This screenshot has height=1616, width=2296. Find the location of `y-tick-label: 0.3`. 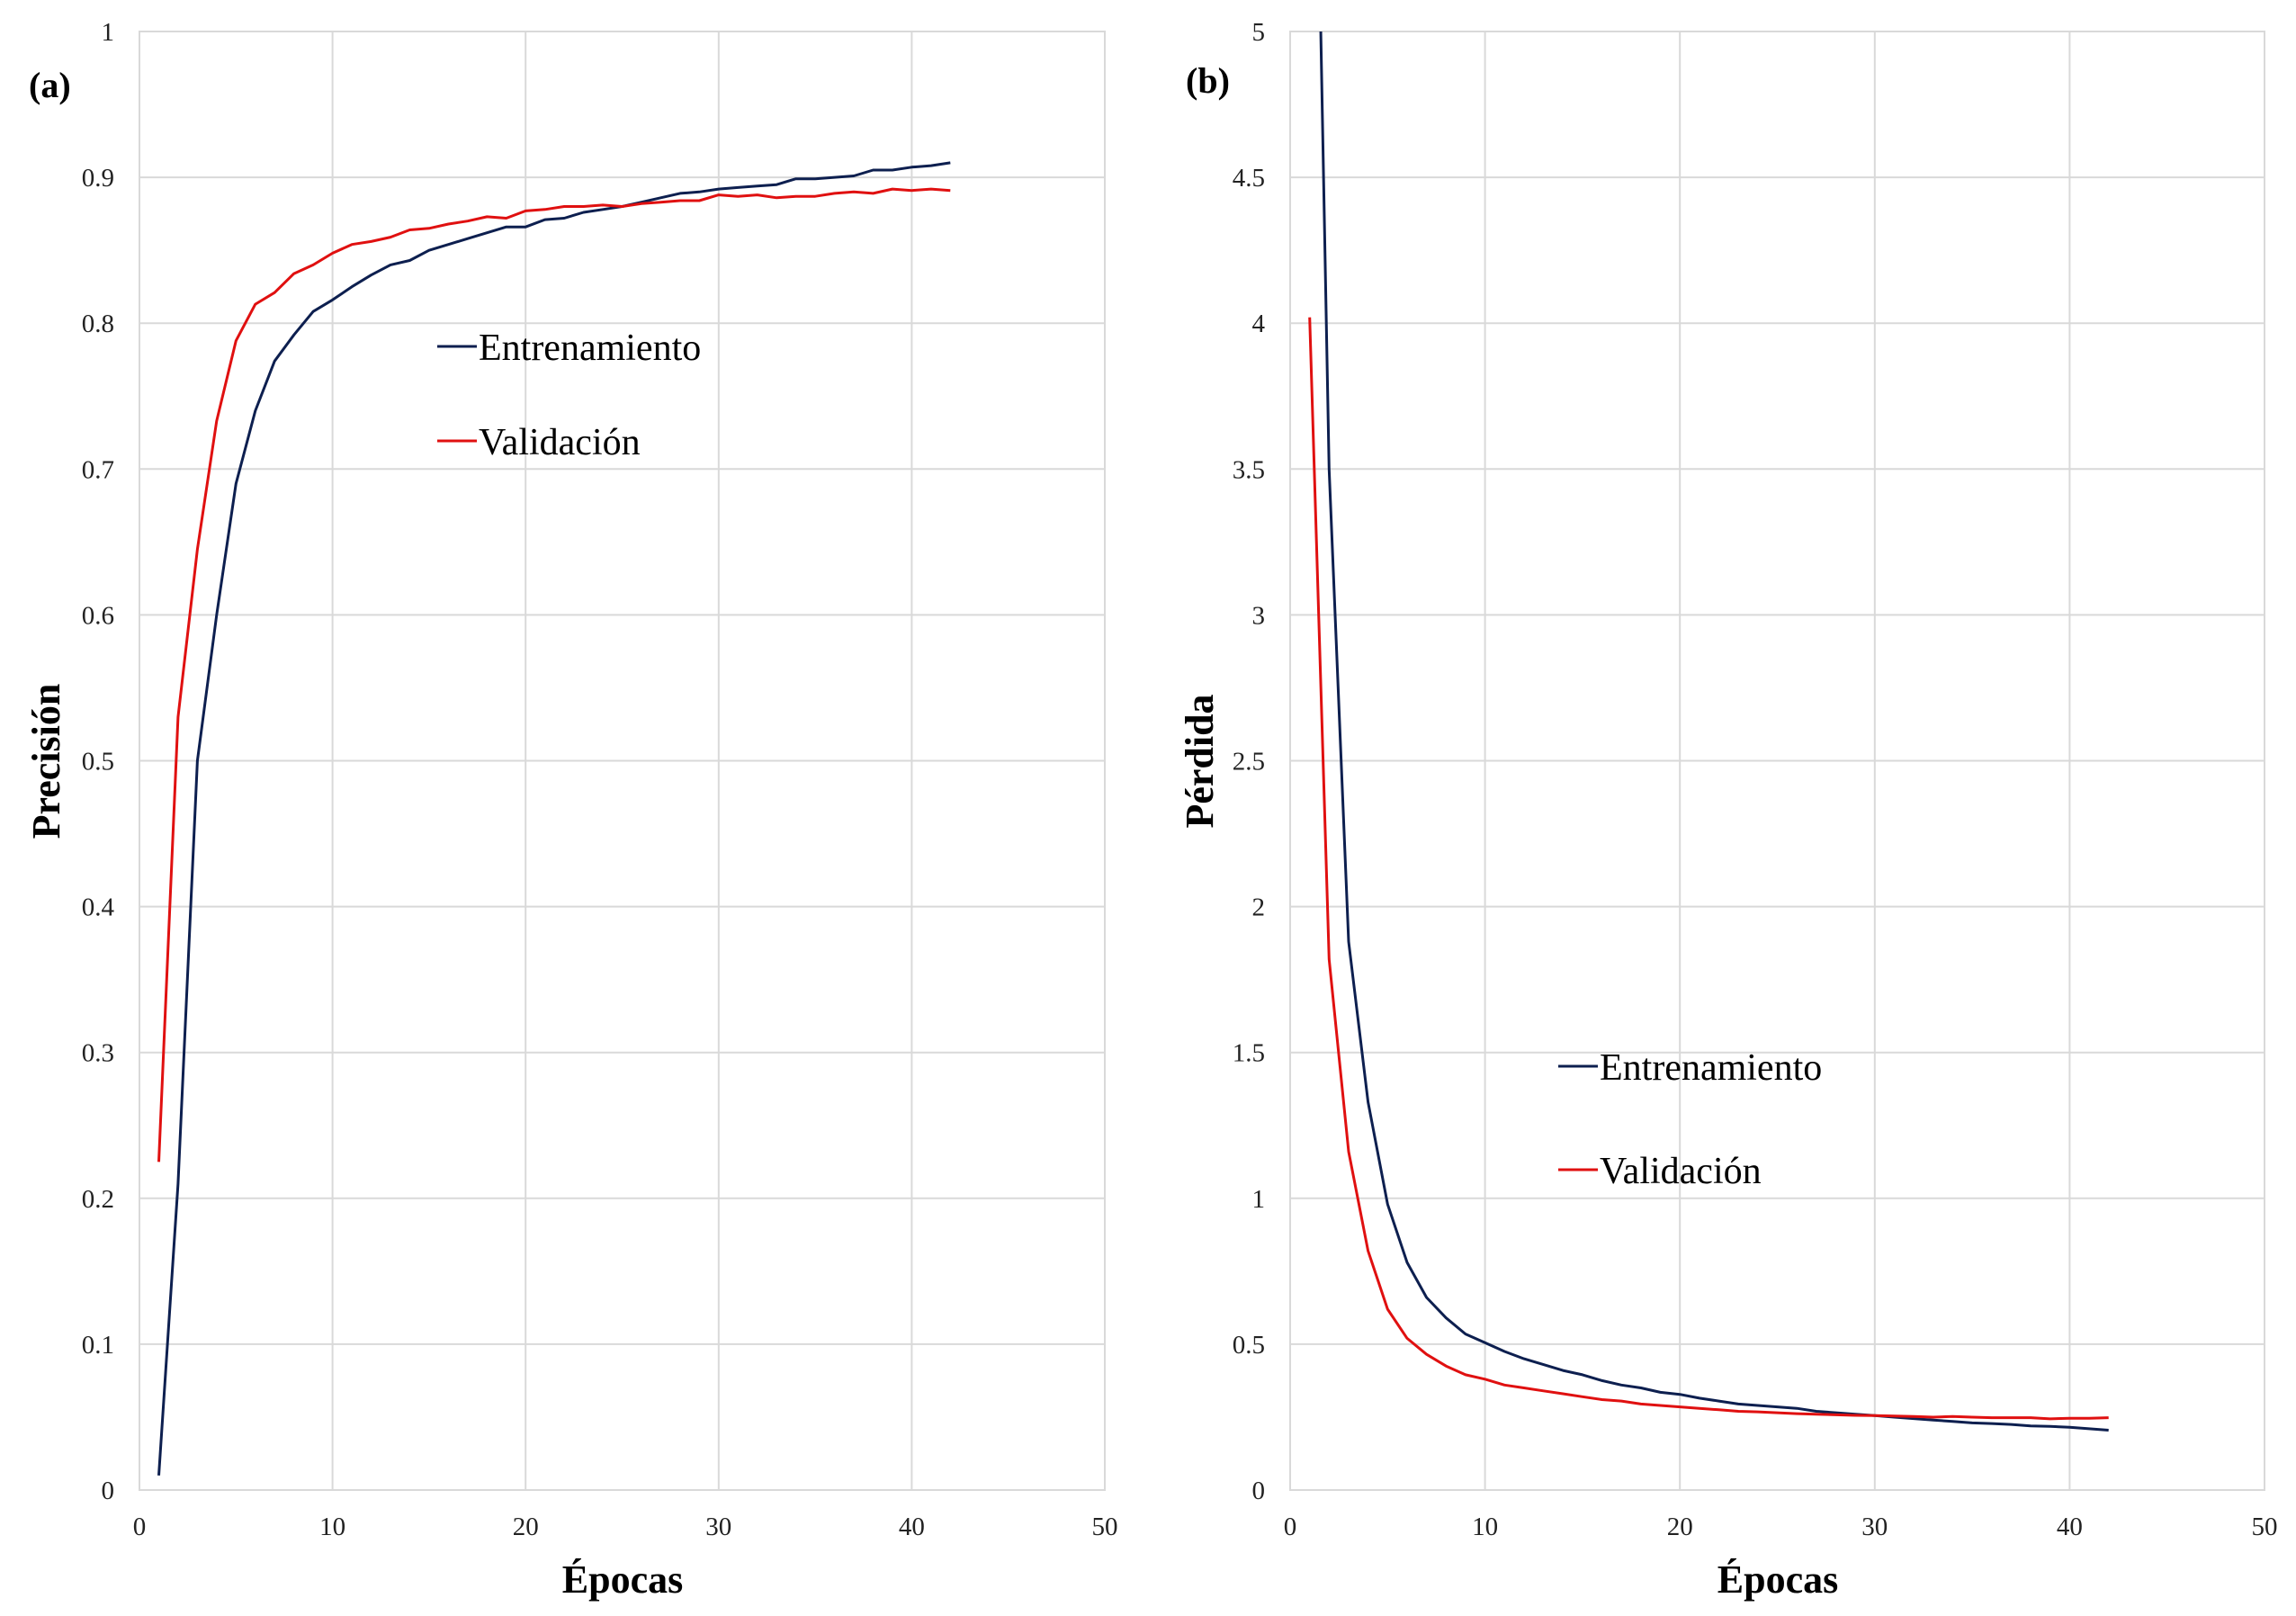

y-tick-label: 0.3 is located at coordinates (98, 1053).